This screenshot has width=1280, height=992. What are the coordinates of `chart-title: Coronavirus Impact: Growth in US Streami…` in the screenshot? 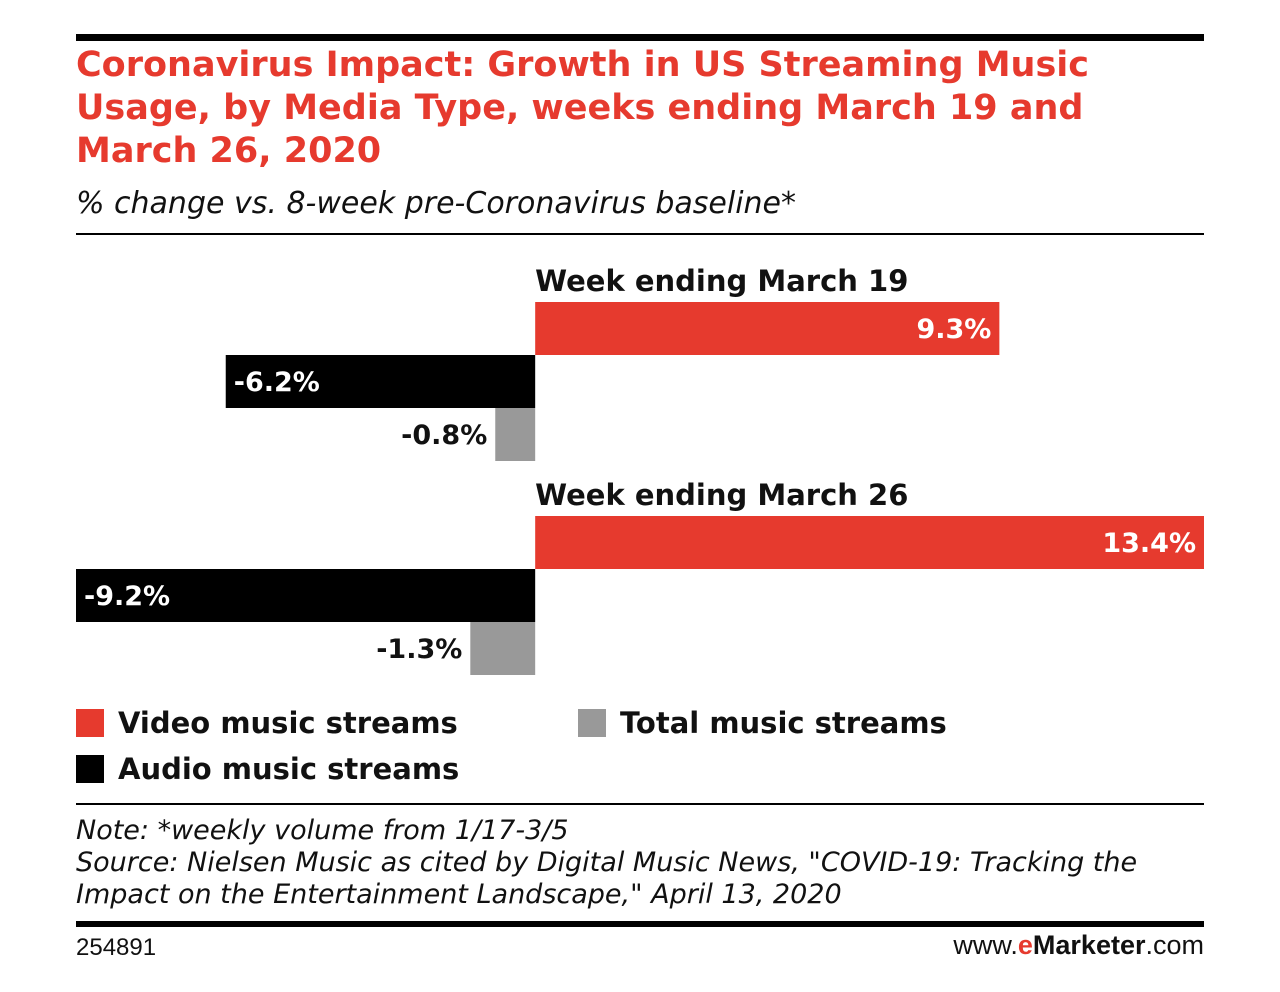 It's located at (583, 108).